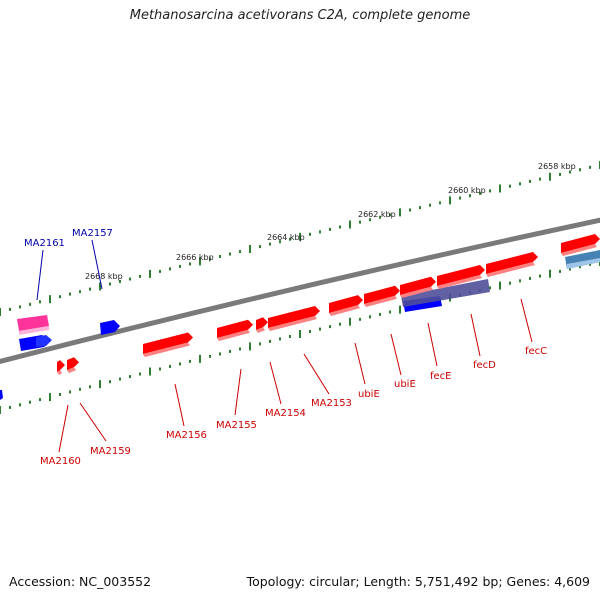 The height and width of the screenshot is (600, 600). Describe the element at coordinates (461, 275) in the screenshot. I see `gene-fece-arrow` at that location.